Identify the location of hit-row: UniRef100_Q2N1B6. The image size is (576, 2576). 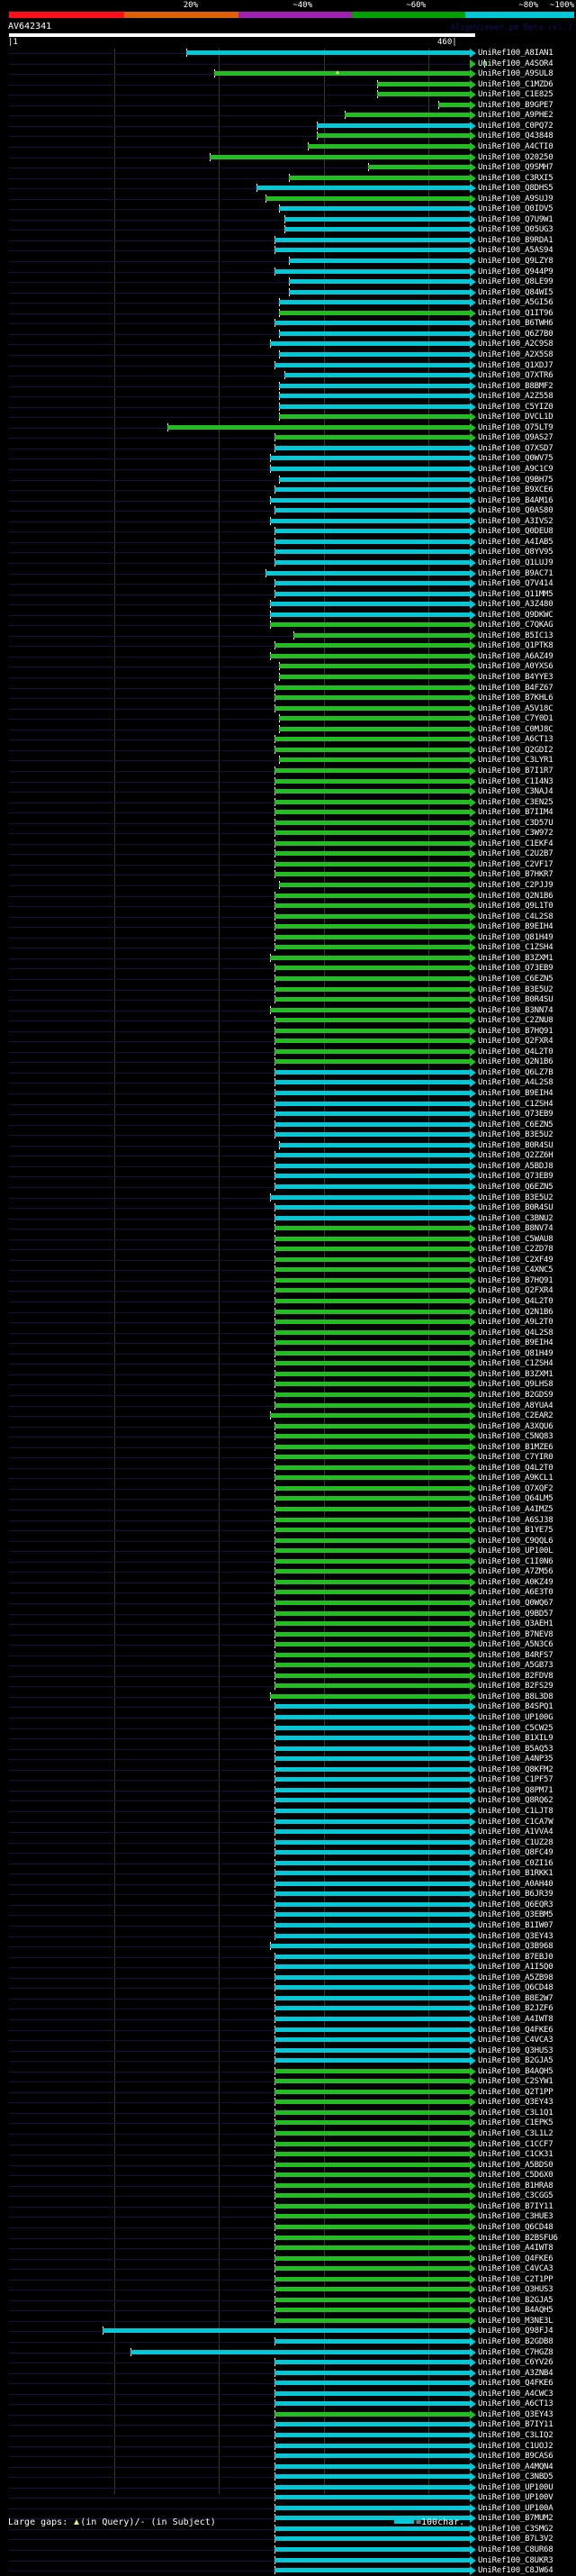
(288, 1312).